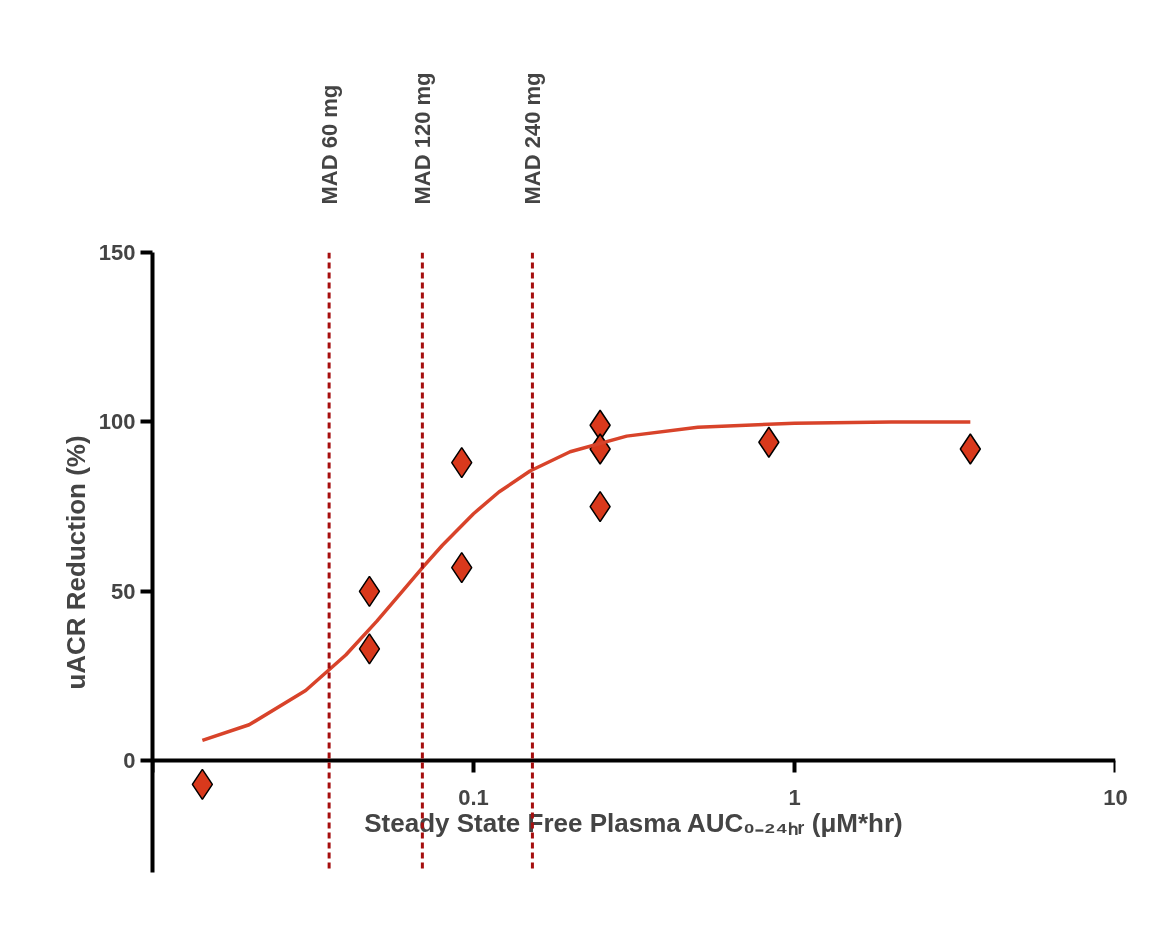 This screenshot has width=1174, height=933. What do you see at coordinates (633, 822) in the screenshot?
I see `x-axis-title: Steady State Free Plasma AUC₀₋₂₄ₕᵣ (μM*hr)` at bounding box center [633, 822].